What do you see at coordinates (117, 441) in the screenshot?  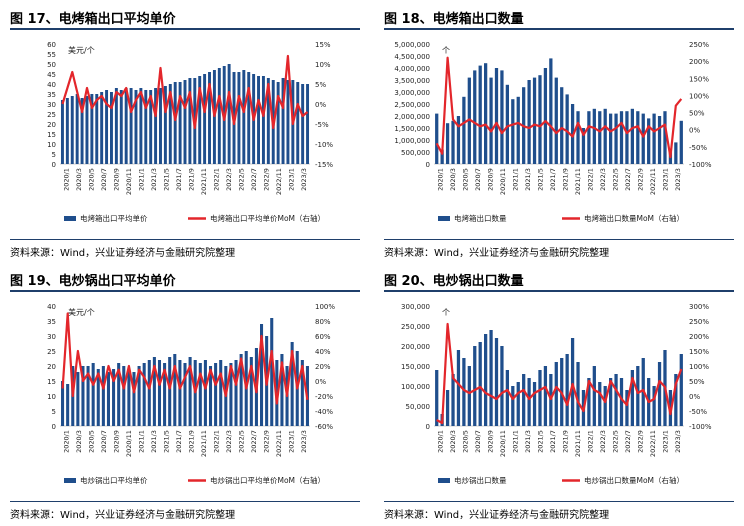 I see `x-tick-label: 2020/9` at bounding box center [117, 441].